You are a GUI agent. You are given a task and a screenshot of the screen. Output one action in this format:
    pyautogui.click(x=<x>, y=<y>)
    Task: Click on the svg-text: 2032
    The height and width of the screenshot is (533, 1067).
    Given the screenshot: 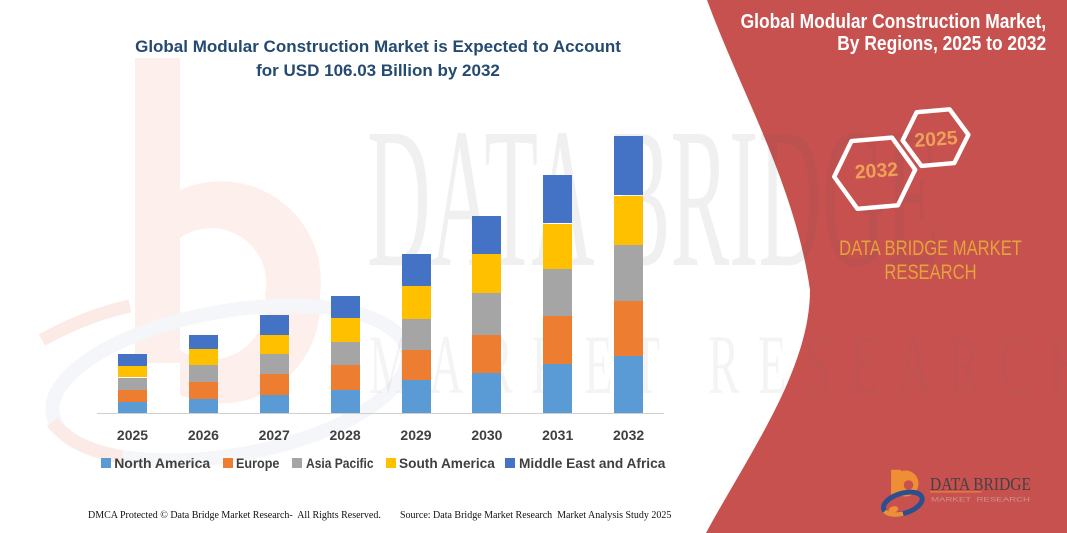 What is the action you would take?
    pyautogui.click(x=876, y=171)
    